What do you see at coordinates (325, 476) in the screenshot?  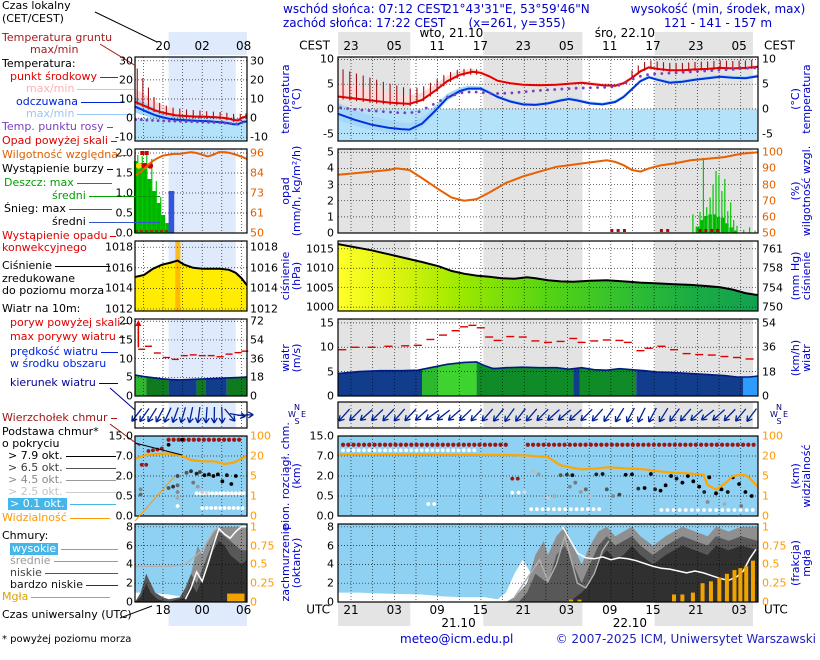 I see `axis-tick: 2.0` at bounding box center [325, 476].